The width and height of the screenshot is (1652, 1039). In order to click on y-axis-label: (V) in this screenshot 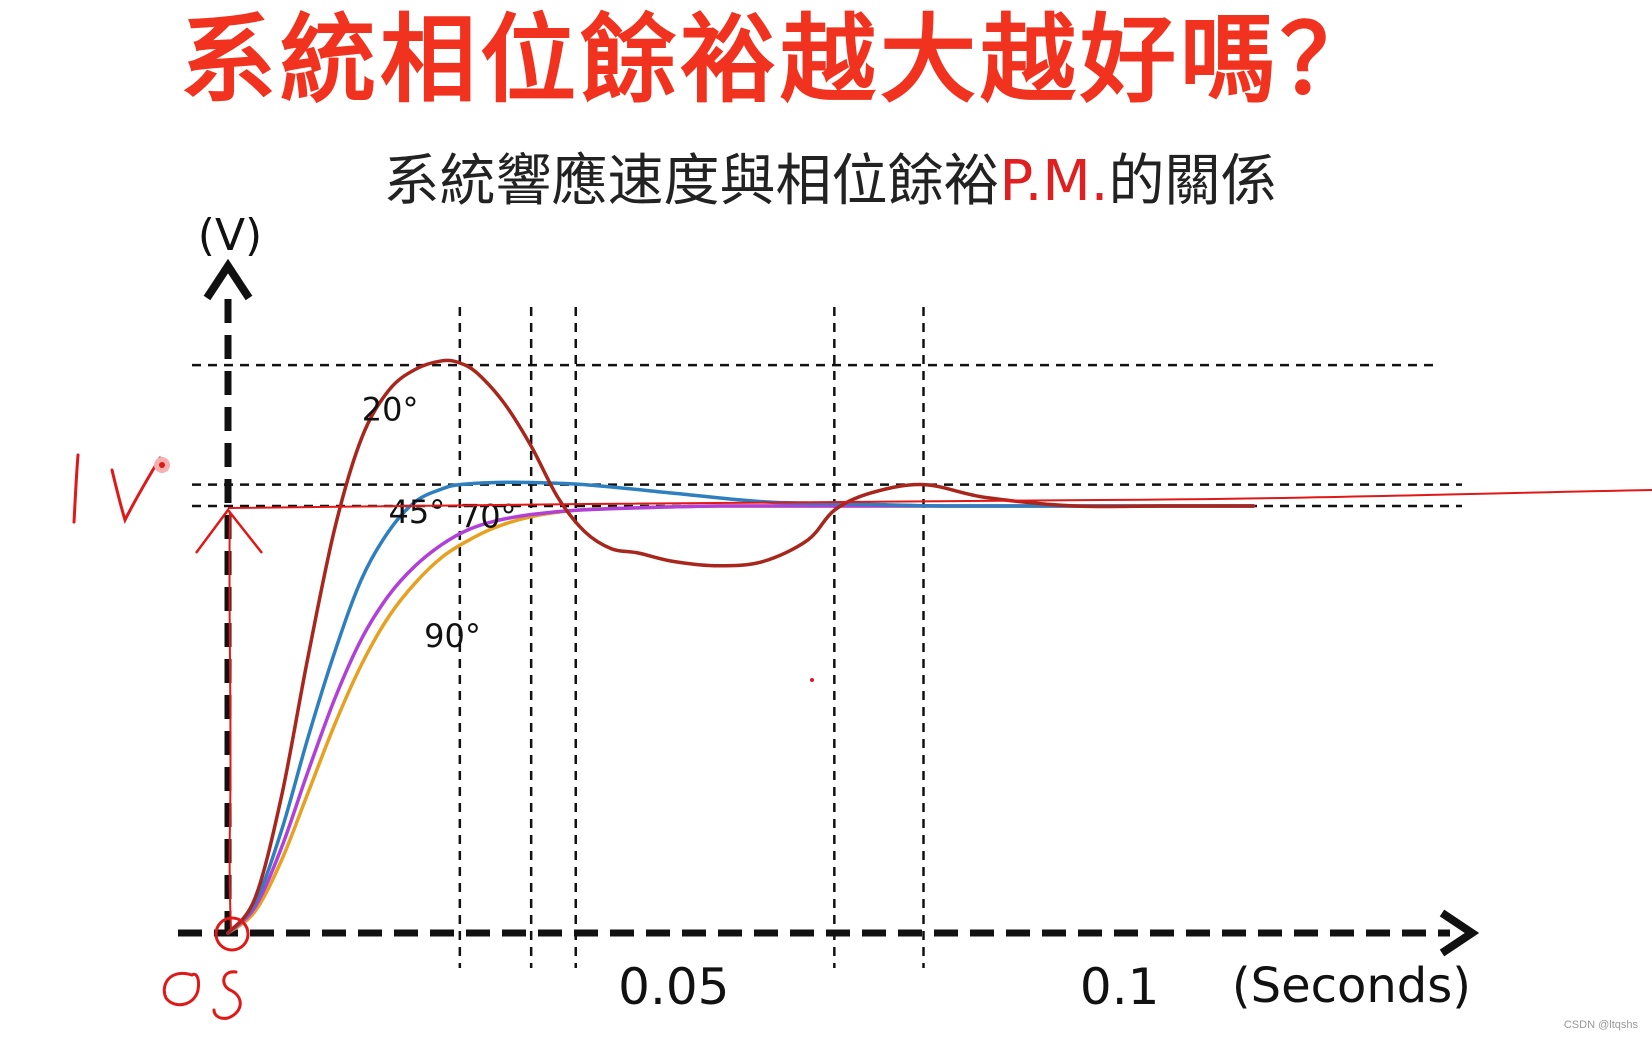, I will do `click(230, 235)`.